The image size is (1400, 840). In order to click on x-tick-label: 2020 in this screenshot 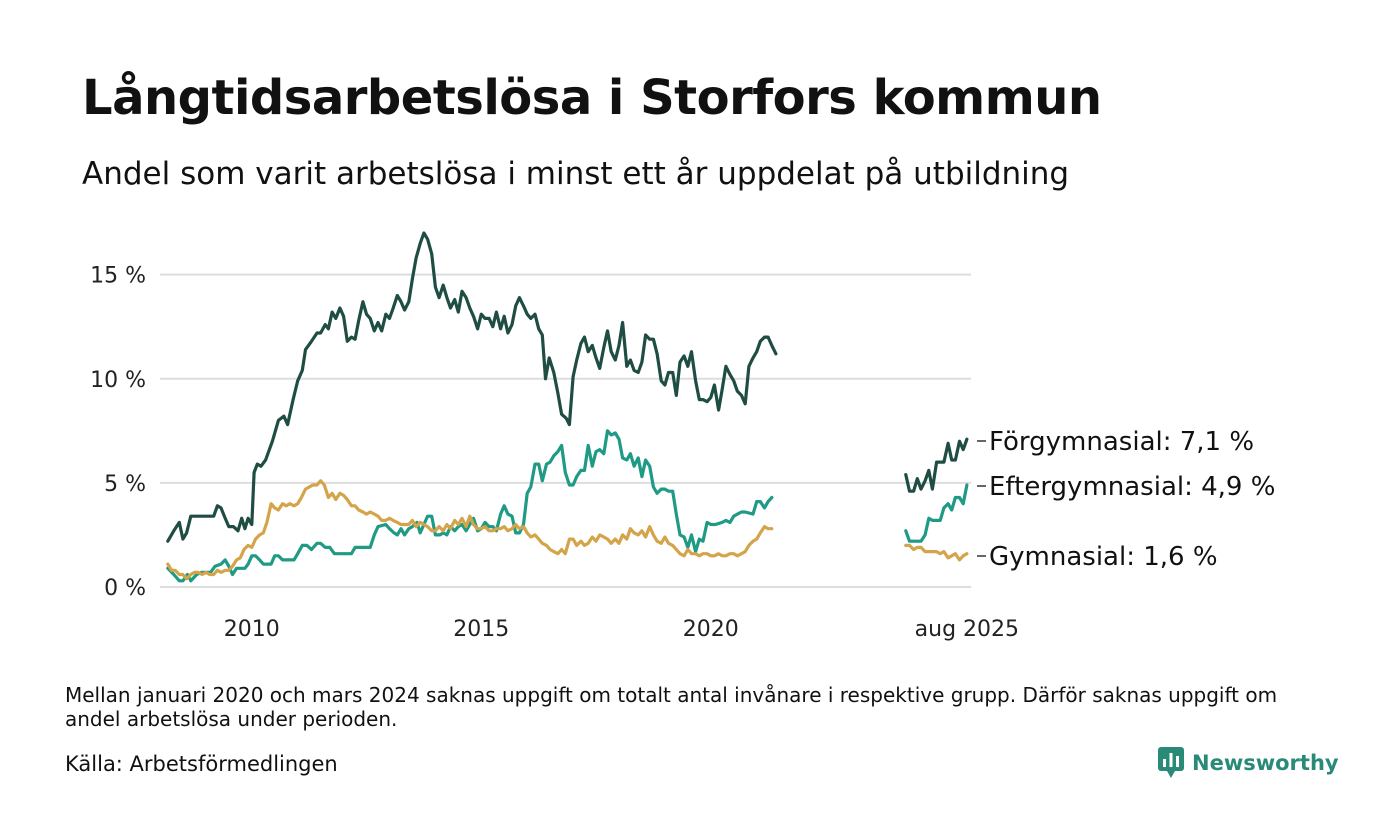, I will do `click(711, 629)`.